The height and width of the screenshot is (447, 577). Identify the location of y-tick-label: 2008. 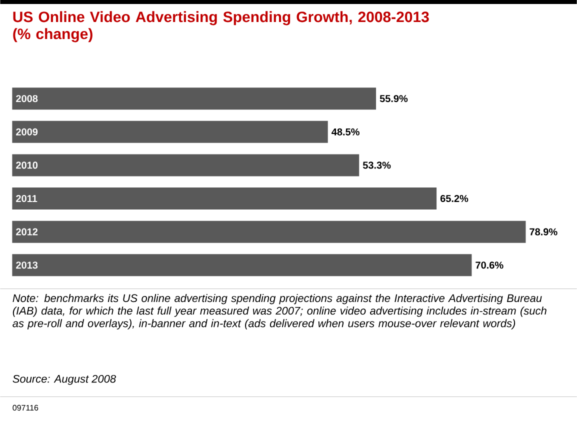
(27, 98).